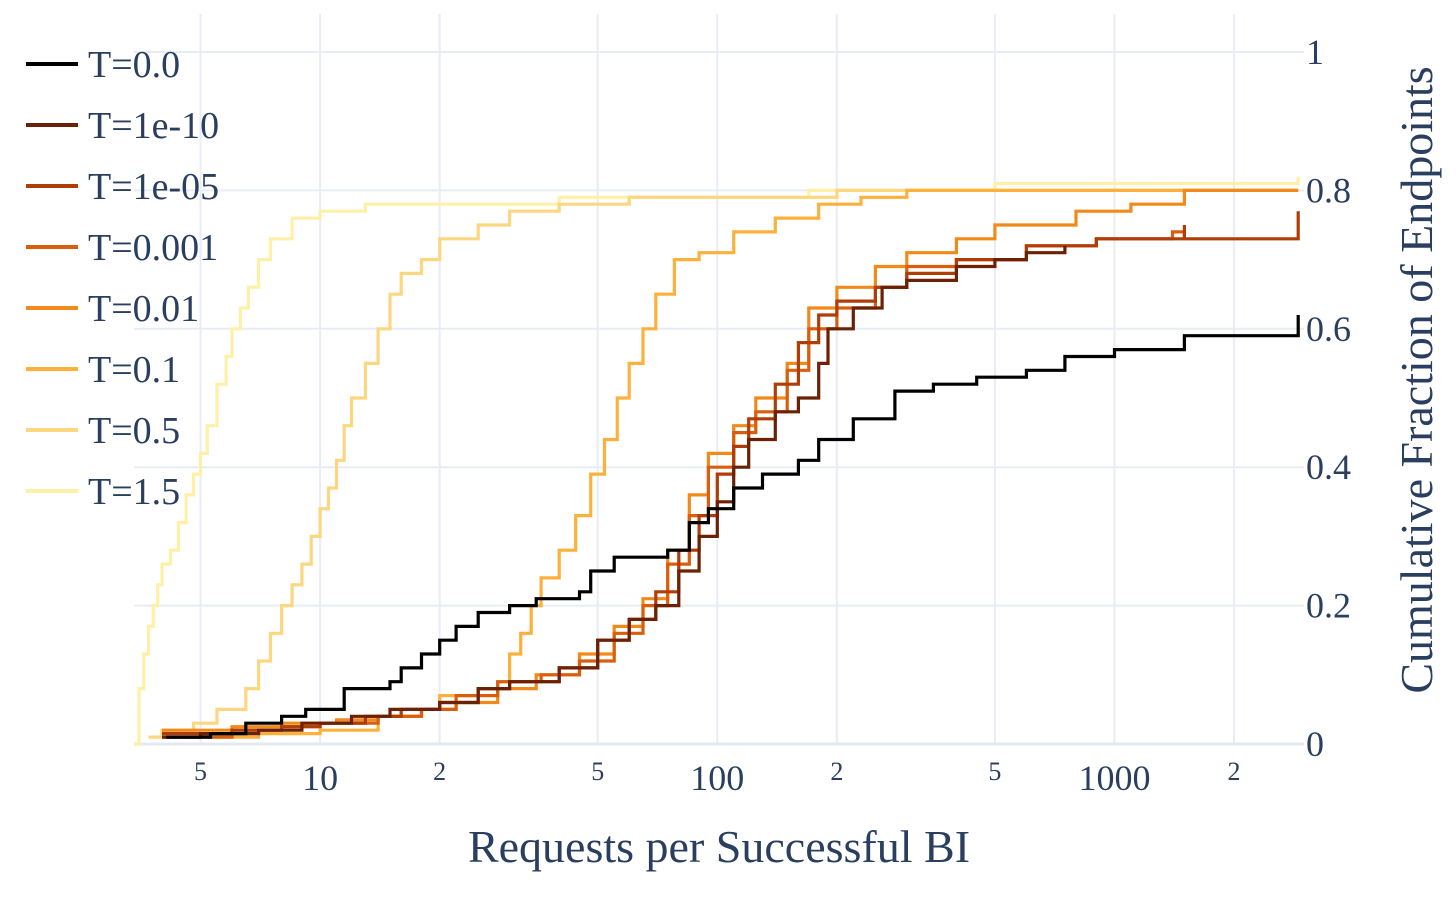 This screenshot has width=1456, height=910. What do you see at coordinates (153, 248) in the screenshot?
I see `legend-label: T=0.001` at bounding box center [153, 248].